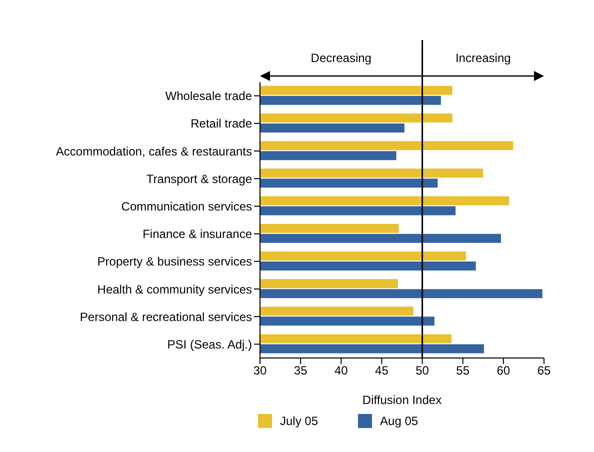 The height and width of the screenshot is (452, 594). What do you see at coordinates (341, 58) in the screenshot?
I see `text: Decreasing` at bounding box center [341, 58].